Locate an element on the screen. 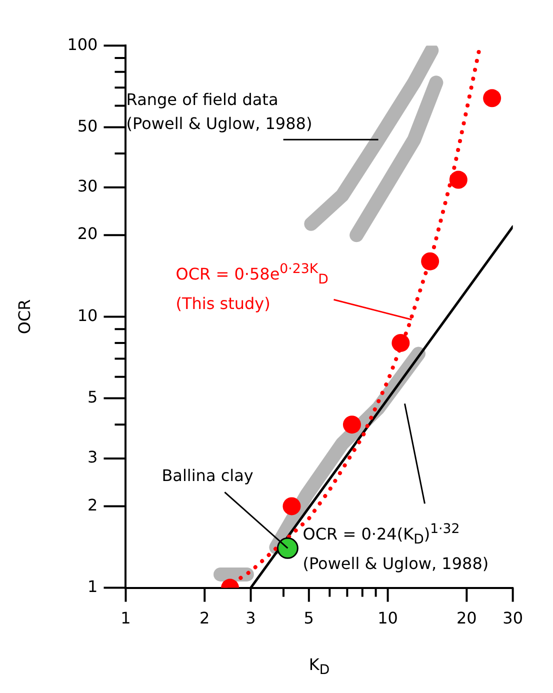 The width and height of the screenshot is (553, 693). x-axis-title: K$_{D}$ is located at coordinates (319, 666).